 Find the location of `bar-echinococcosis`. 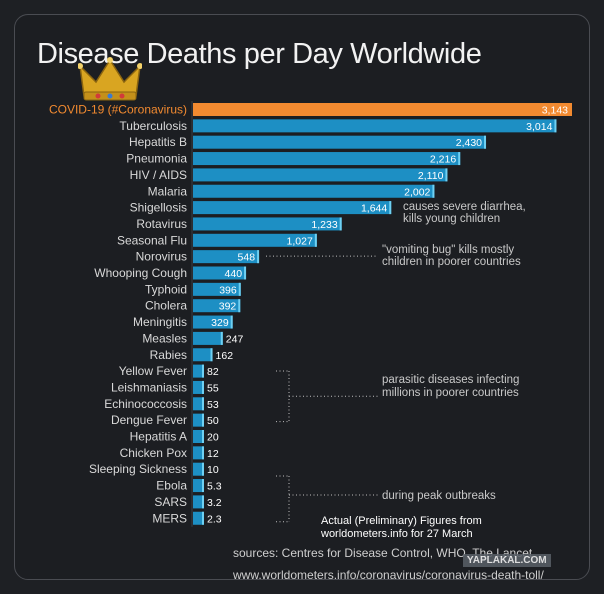

bar-echinococcosis is located at coordinates (198, 404).